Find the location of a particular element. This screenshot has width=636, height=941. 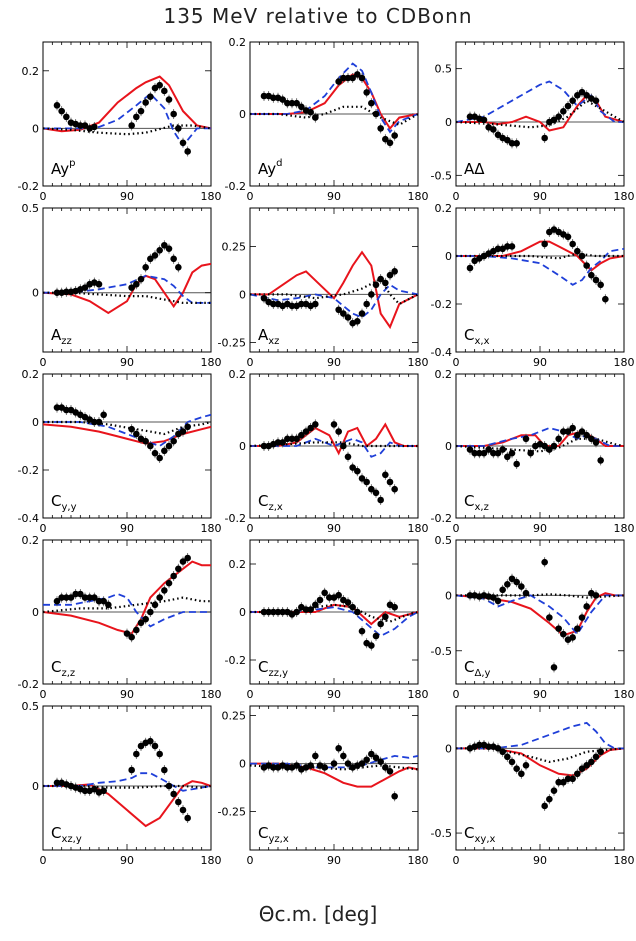

y-tick-label: -0.2 is located at coordinates (28, 684).